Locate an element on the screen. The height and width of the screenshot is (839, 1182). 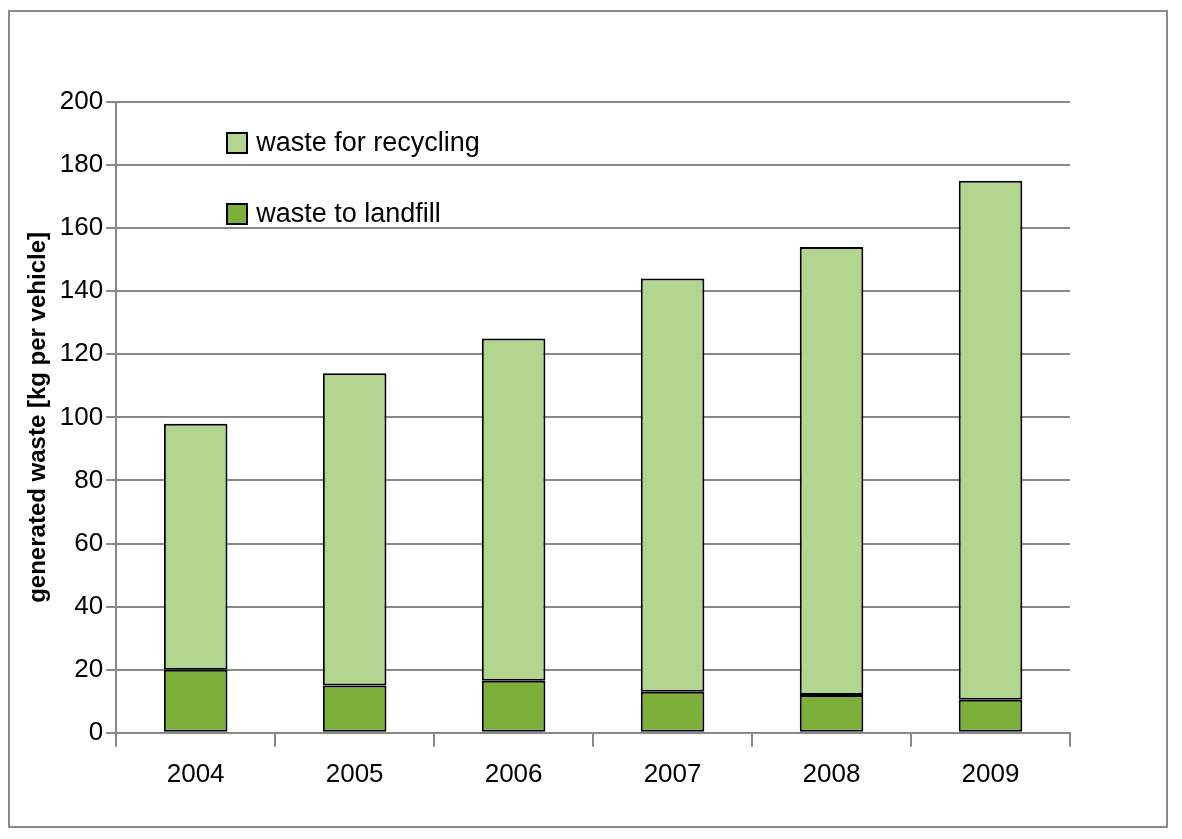
y-tick-label: 0 is located at coordinates (96, 730).